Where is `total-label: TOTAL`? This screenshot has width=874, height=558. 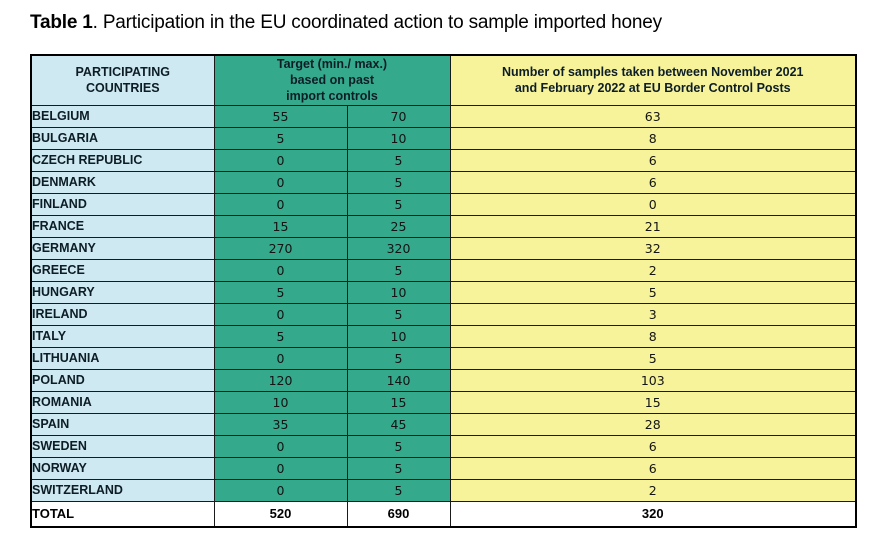 total-label: TOTAL is located at coordinates (122, 514).